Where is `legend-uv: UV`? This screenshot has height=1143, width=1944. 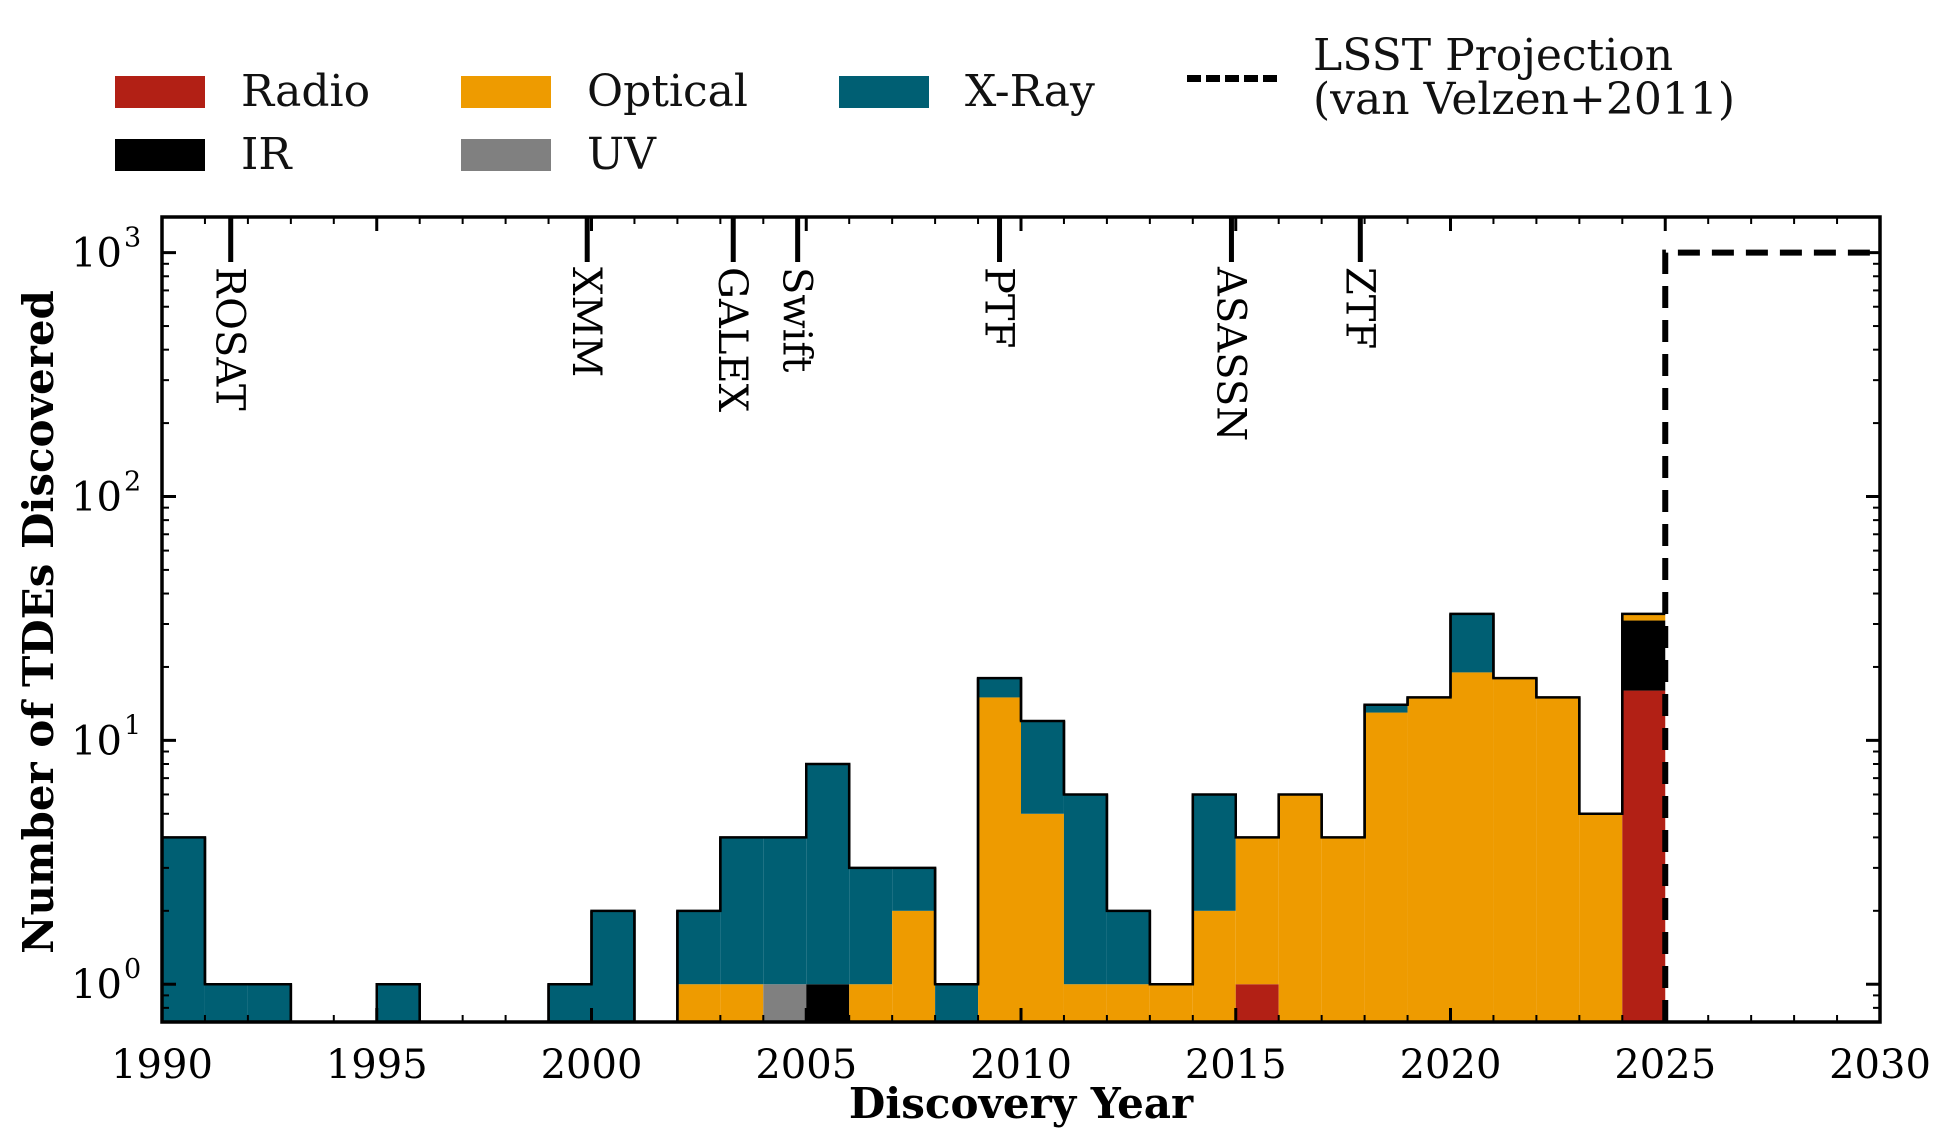 legend-uv: UV is located at coordinates (558, 155).